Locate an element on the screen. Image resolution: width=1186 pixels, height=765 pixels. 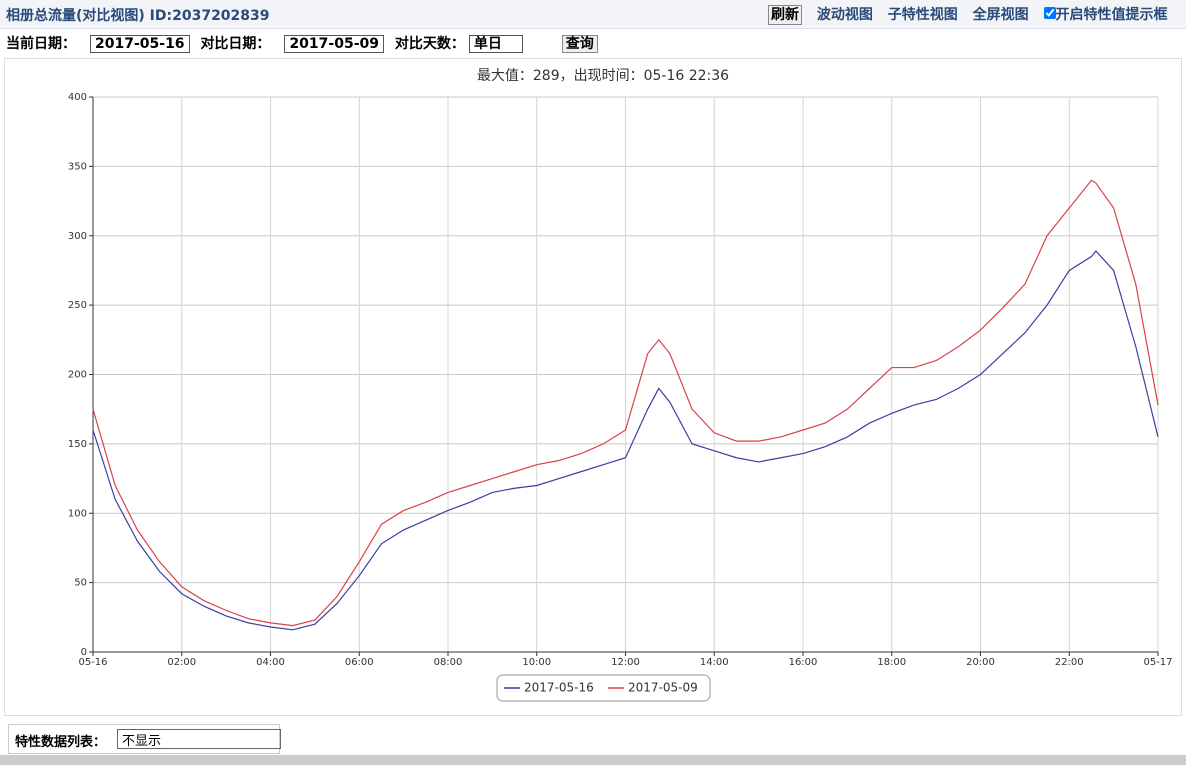
date-input: 2017-05-16 is located at coordinates (140, 44).